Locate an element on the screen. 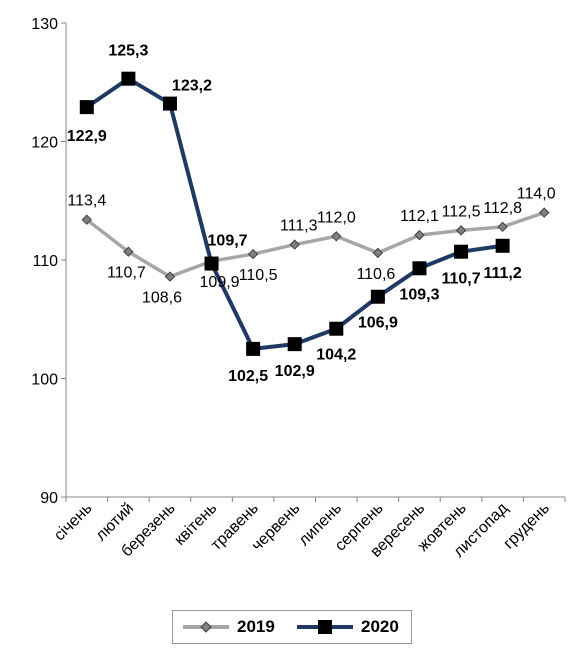 Image resolution: width=585 pixels, height=651 pixels. y-tick-label: 130 is located at coordinates (44, 24).